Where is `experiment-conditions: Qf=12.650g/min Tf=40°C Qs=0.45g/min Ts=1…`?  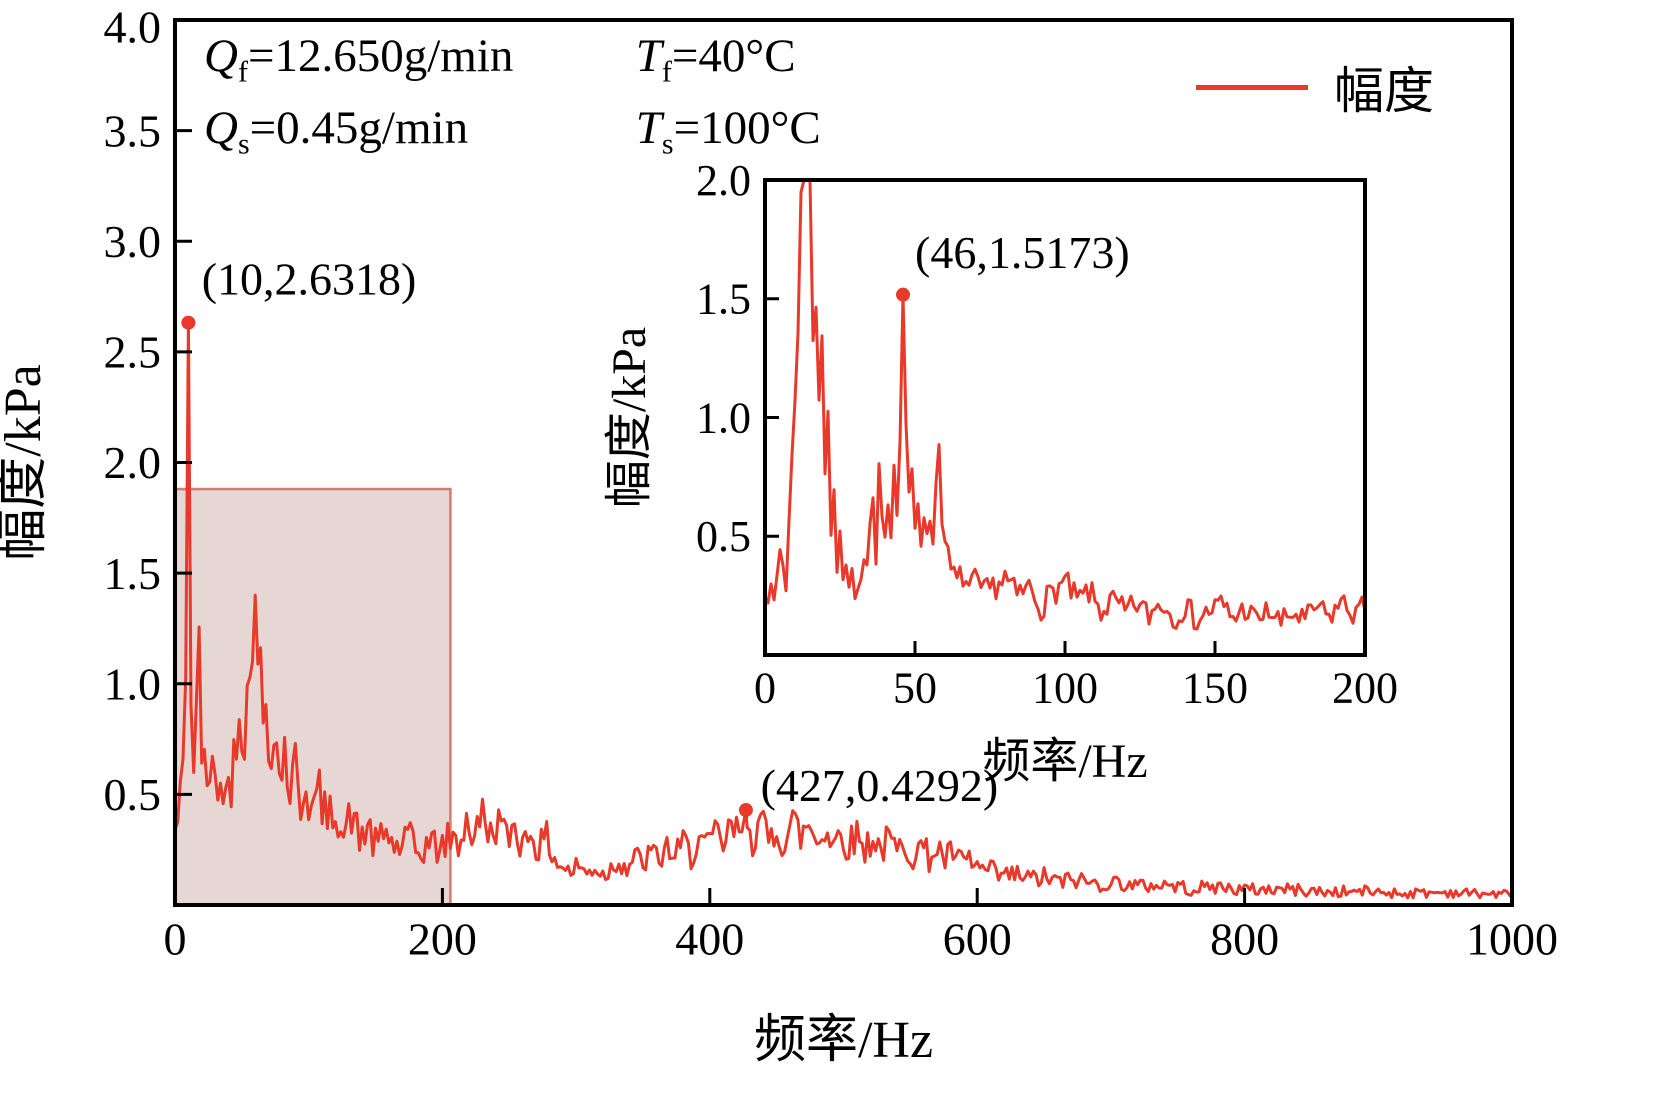
experiment-conditions: Qf=12.650g/min Tf=40°C Qs=0.45g/min Ts=1… is located at coordinates (512, 92).